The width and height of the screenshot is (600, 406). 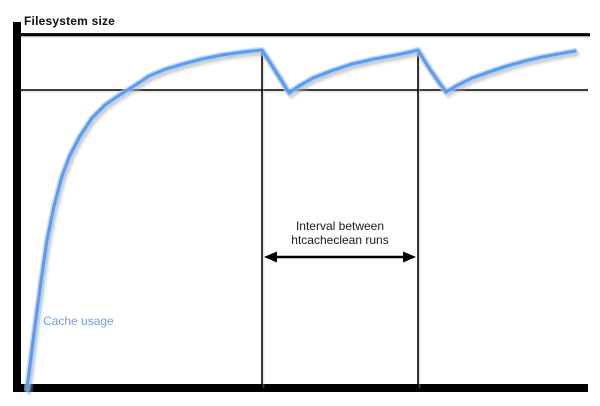 What do you see at coordinates (270, 257) in the screenshot?
I see `interval-arrow-left-head` at bounding box center [270, 257].